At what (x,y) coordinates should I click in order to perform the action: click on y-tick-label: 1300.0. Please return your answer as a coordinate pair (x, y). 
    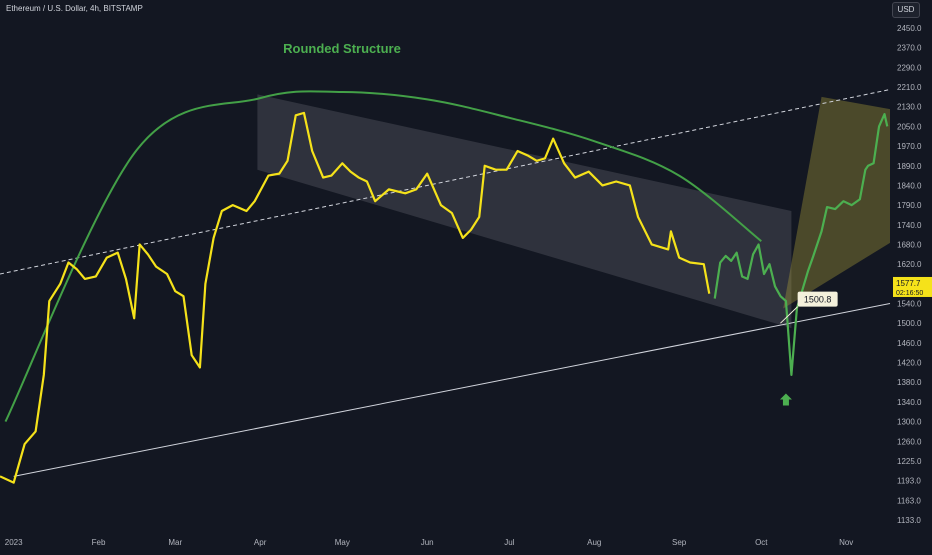
    Looking at the image, I should click on (909, 422).